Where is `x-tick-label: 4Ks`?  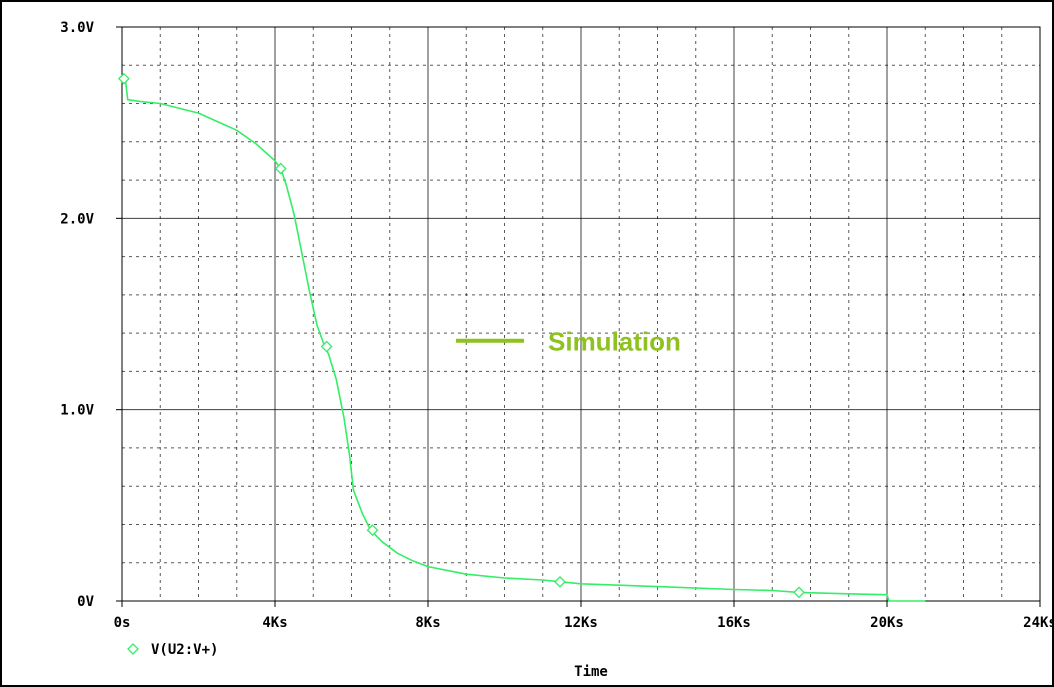
x-tick-label: 4Ks is located at coordinates (274, 623).